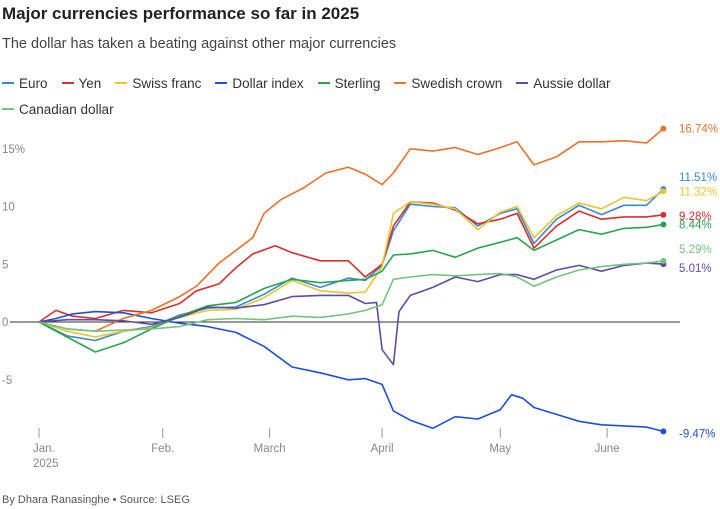  I want to click on legend-item: Euro, so click(25, 83).